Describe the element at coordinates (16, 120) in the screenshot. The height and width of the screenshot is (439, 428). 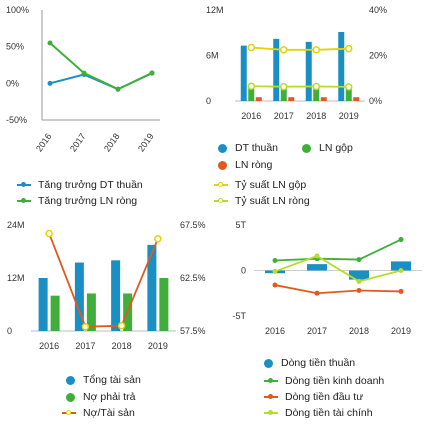
I see `y-tick-label: -50%` at that location.